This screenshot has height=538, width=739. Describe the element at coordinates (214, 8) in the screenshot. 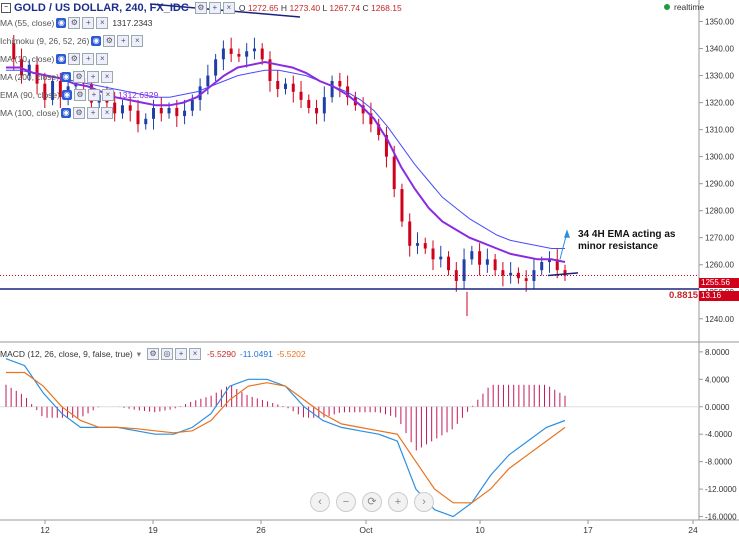

I see `add-icon: +` at that location.